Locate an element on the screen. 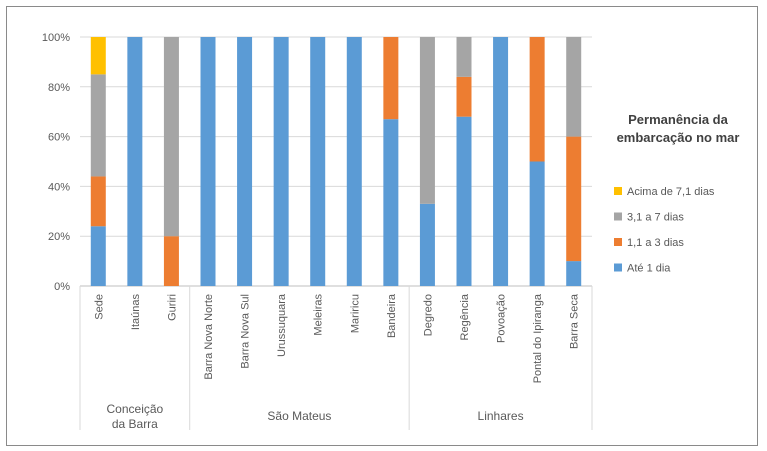 The height and width of the screenshot is (451, 767). bar-regencia-ate-1-dia is located at coordinates (464, 201).